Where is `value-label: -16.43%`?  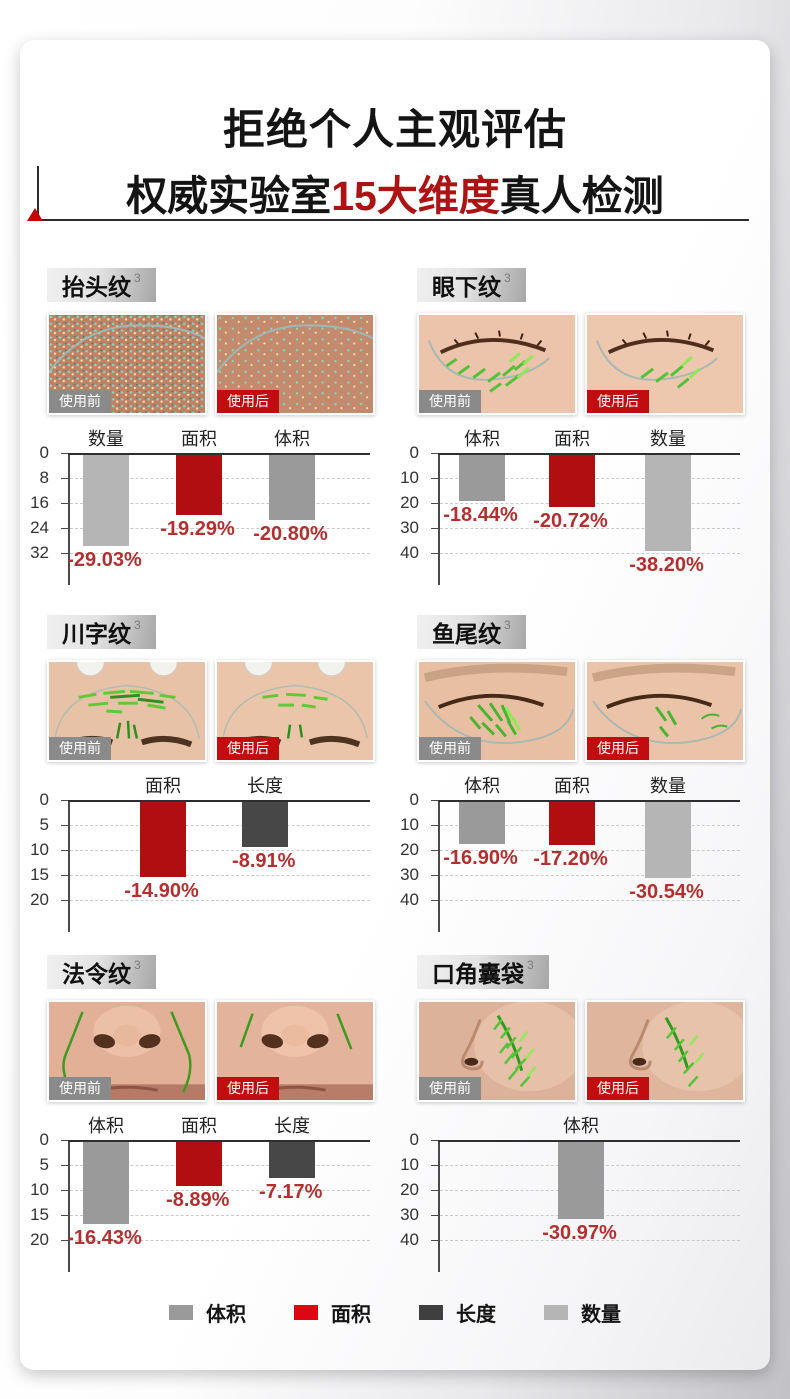
value-label: -16.43% is located at coordinates (104, 1238).